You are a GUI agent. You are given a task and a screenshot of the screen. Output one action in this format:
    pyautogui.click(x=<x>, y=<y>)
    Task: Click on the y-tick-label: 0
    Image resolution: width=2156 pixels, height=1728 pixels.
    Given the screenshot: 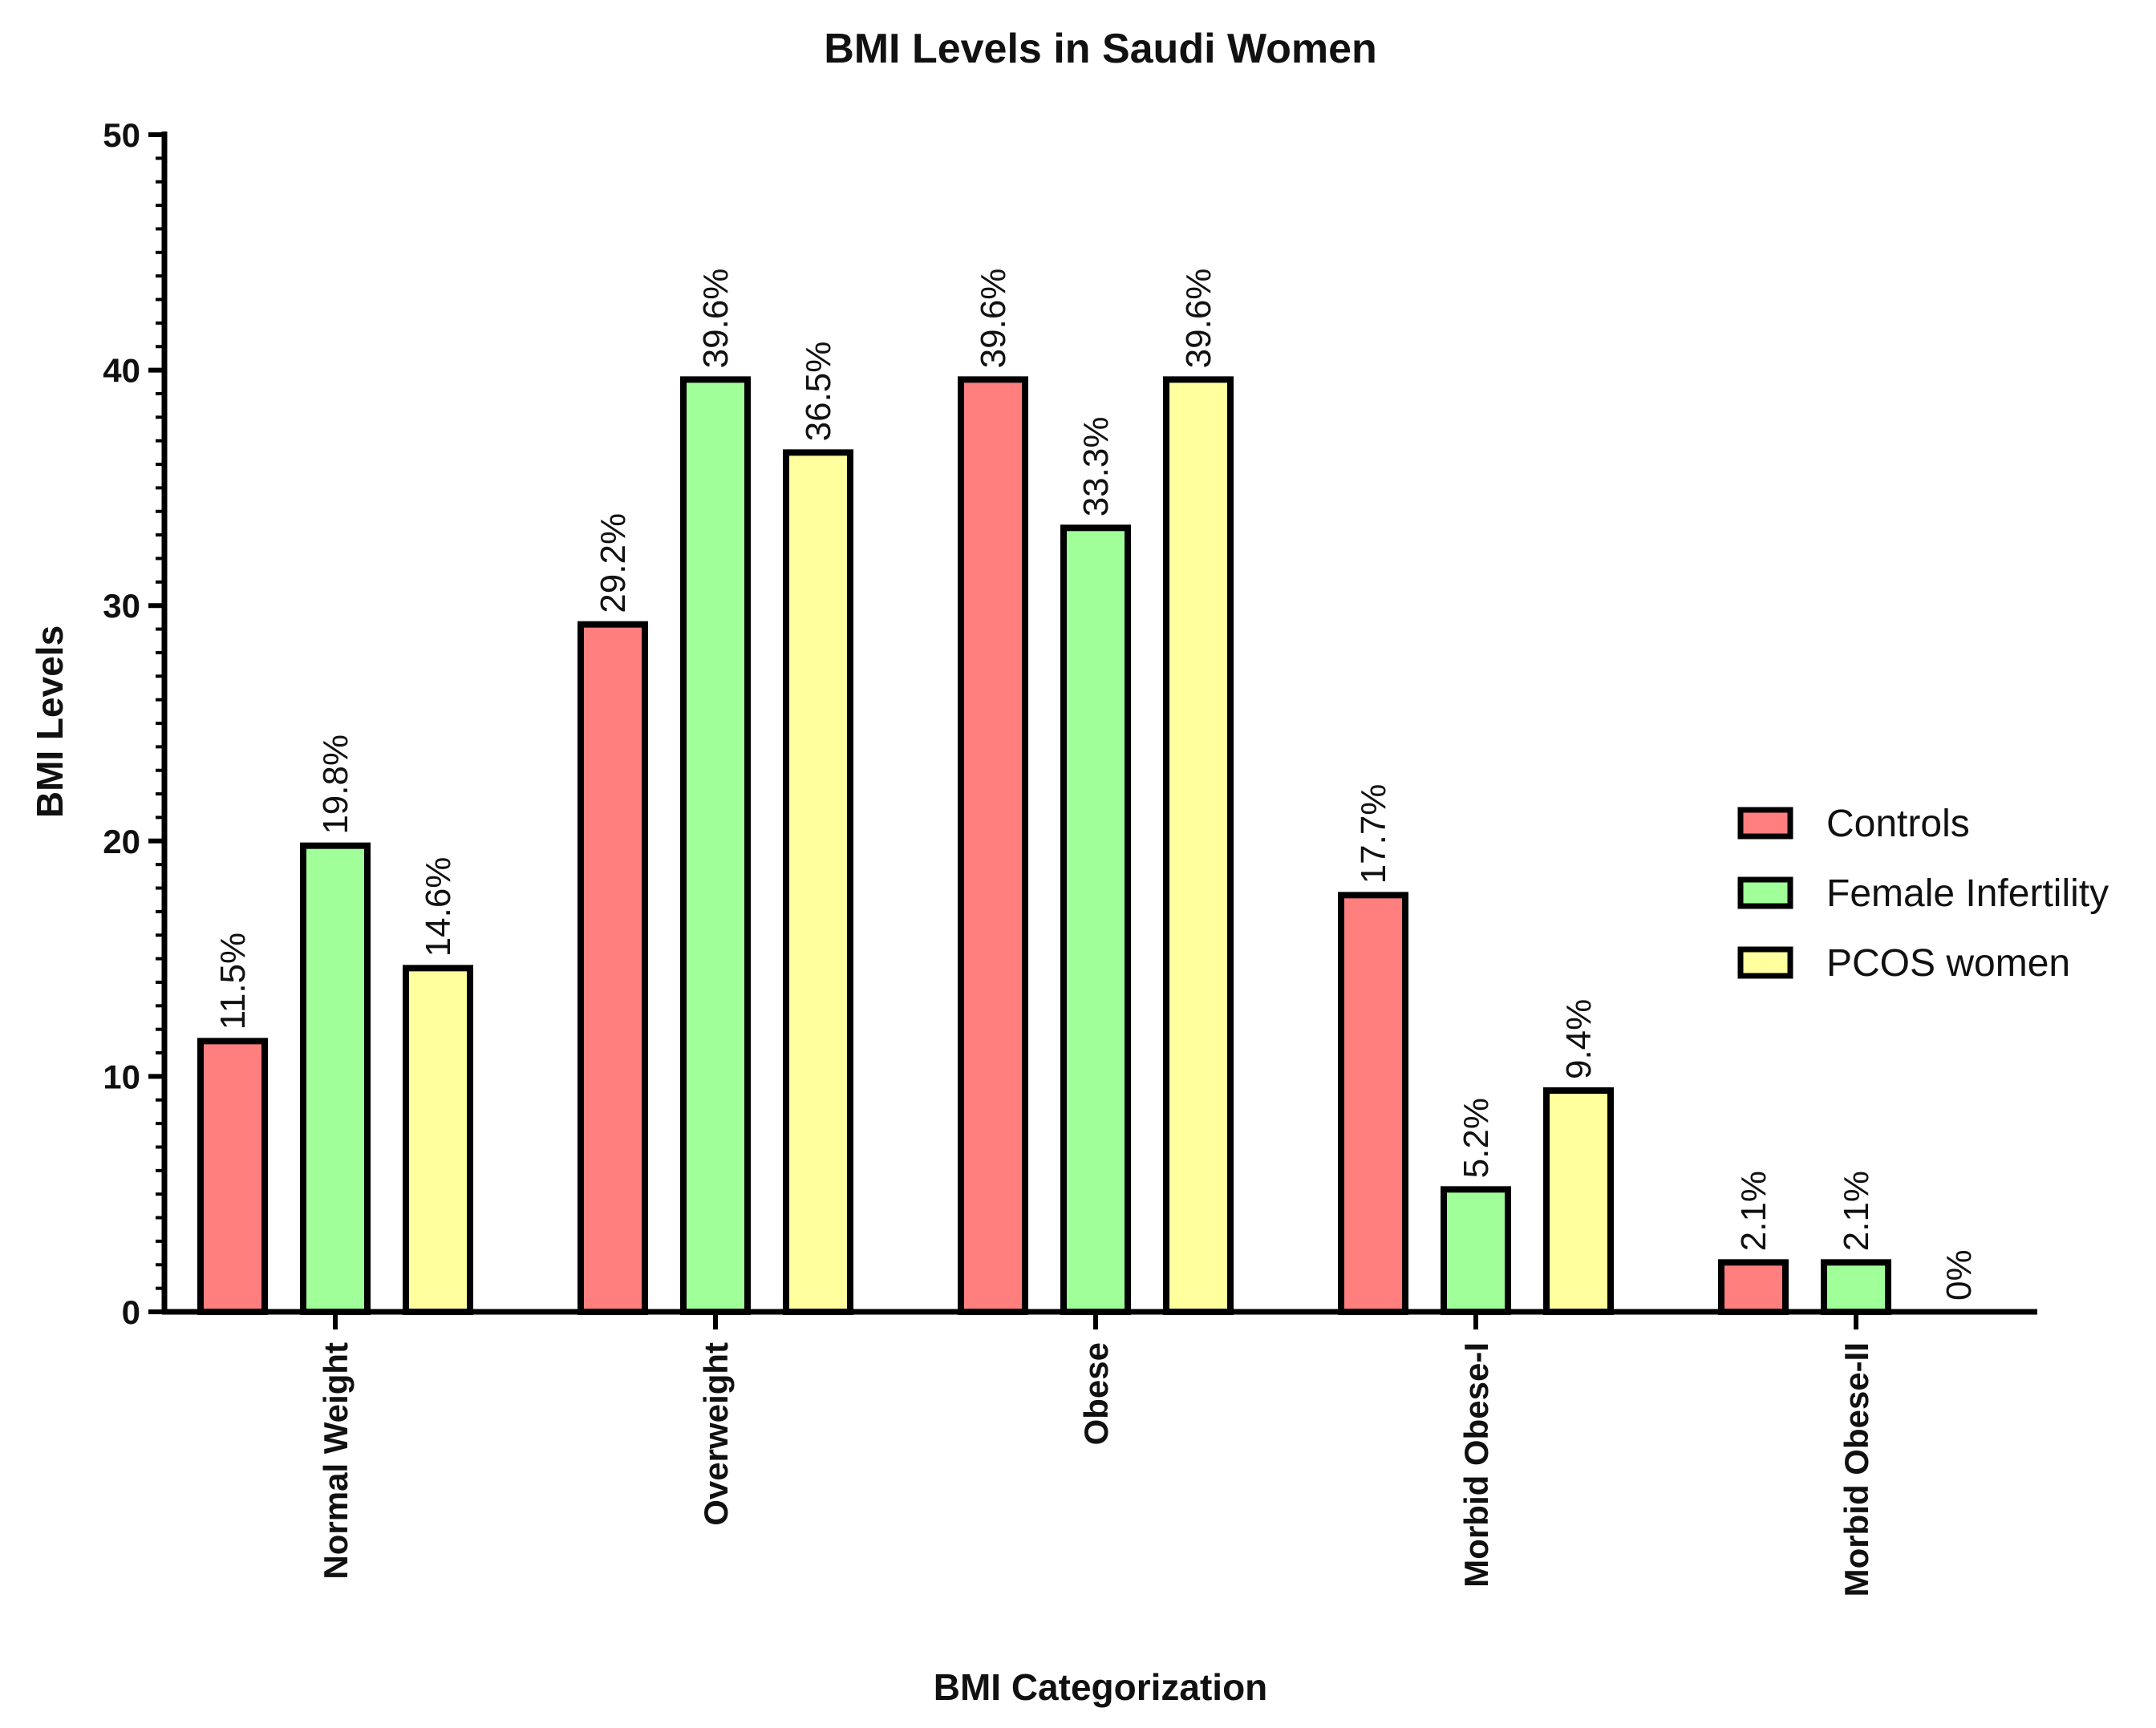 What is the action you would take?
    pyautogui.click(x=131, y=1312)
    